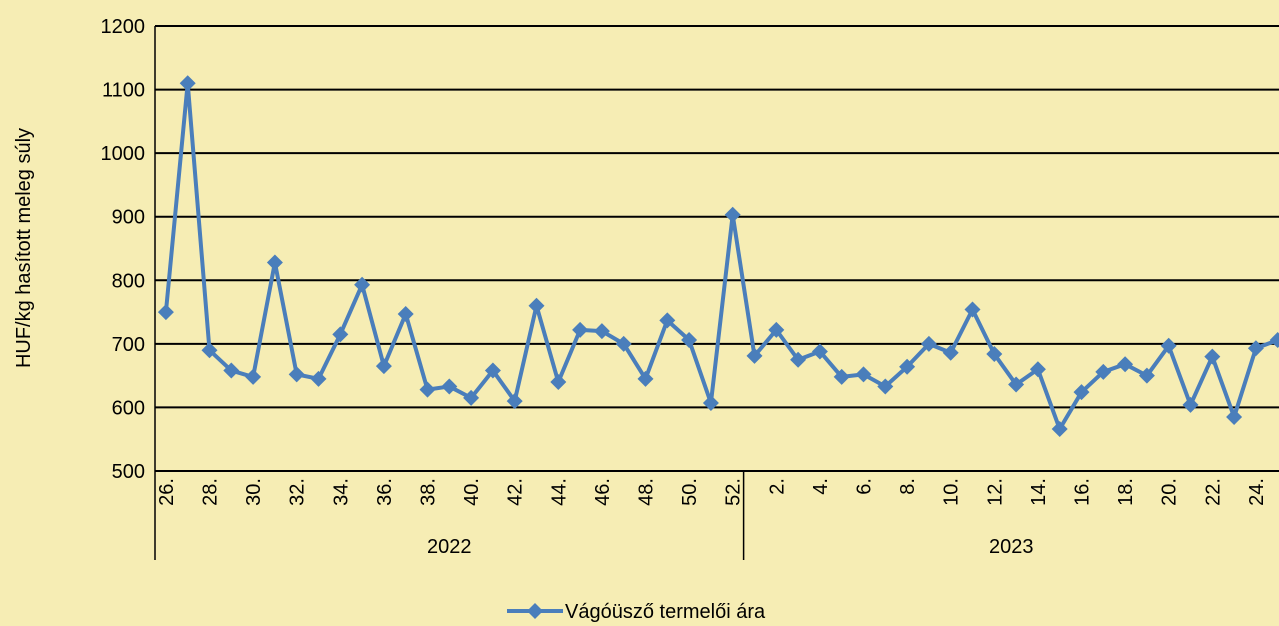 Image resolution: width=1279 pixels, height=626 pixels. Describe the element at coordinates (429, 492) in the screenshot. I see `x-tick-label: 38.` at that location.